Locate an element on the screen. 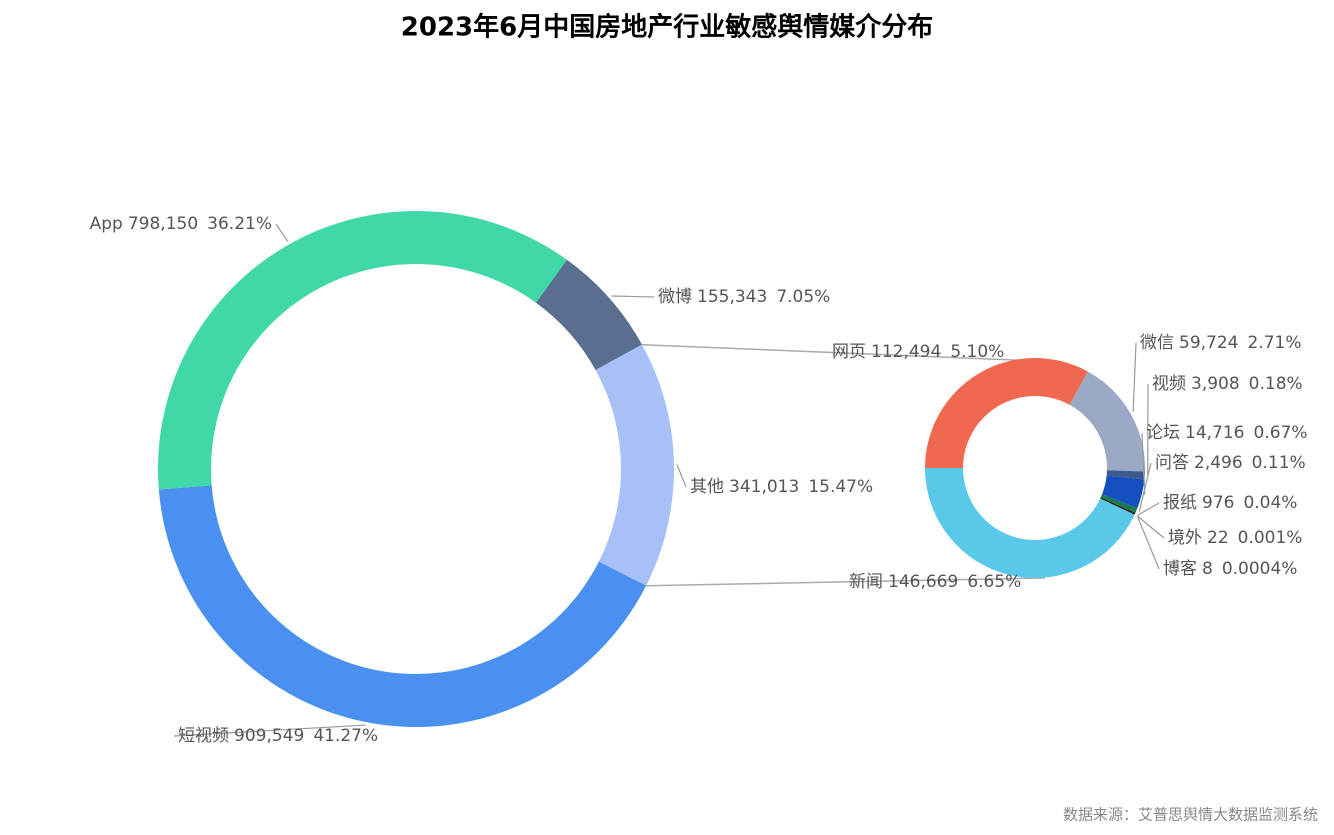 This screenshot has width=1334, height=835. label-percent: 0.11% is located at coordinates (1279, 463).